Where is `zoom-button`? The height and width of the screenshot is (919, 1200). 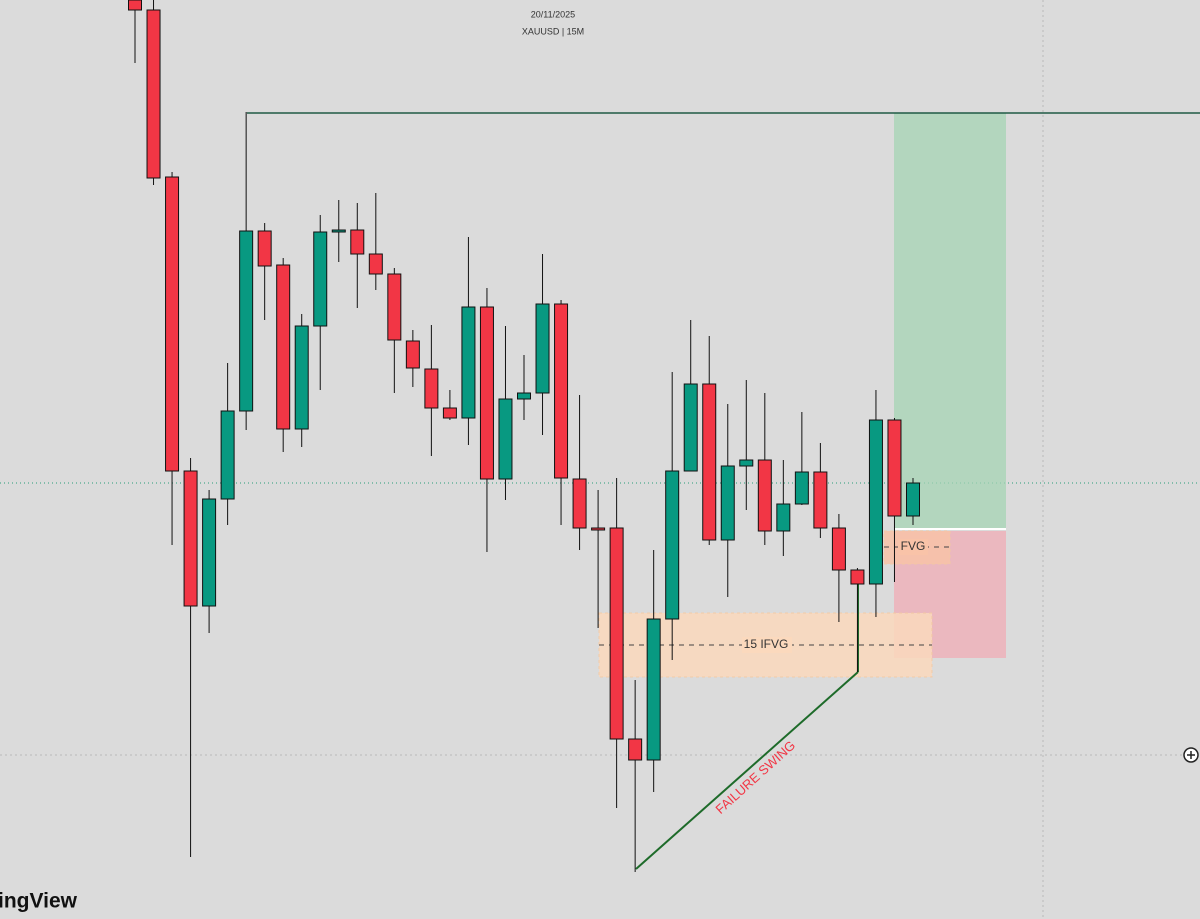
zoom-button is located at coordinates (1191, 755).